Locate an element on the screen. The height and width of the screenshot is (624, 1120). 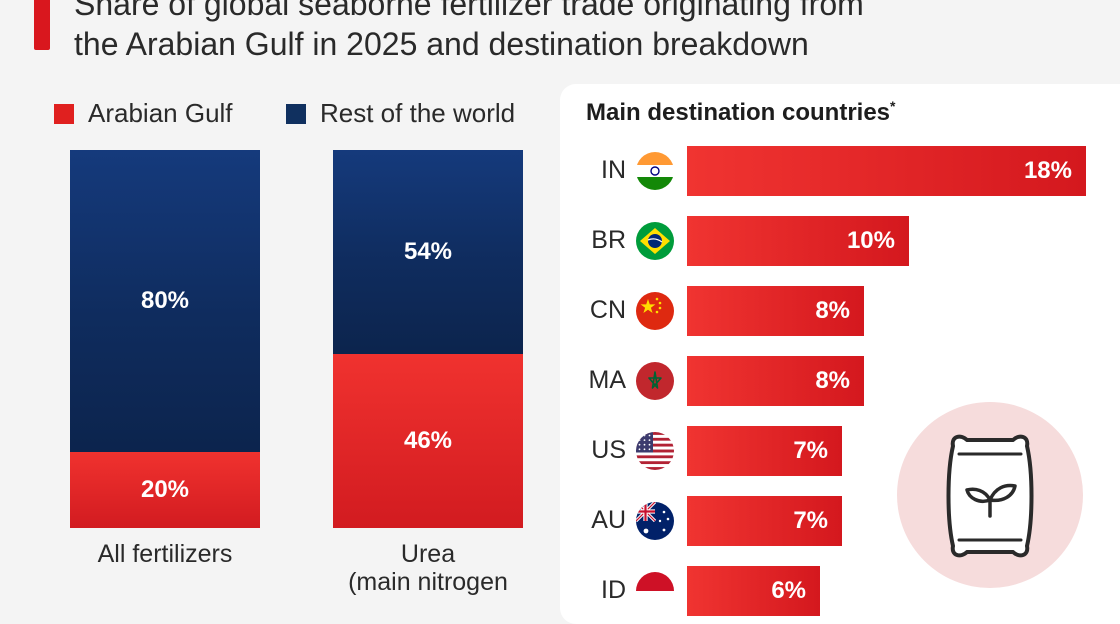
data-label: 20% is located at coordinates (165, 489).